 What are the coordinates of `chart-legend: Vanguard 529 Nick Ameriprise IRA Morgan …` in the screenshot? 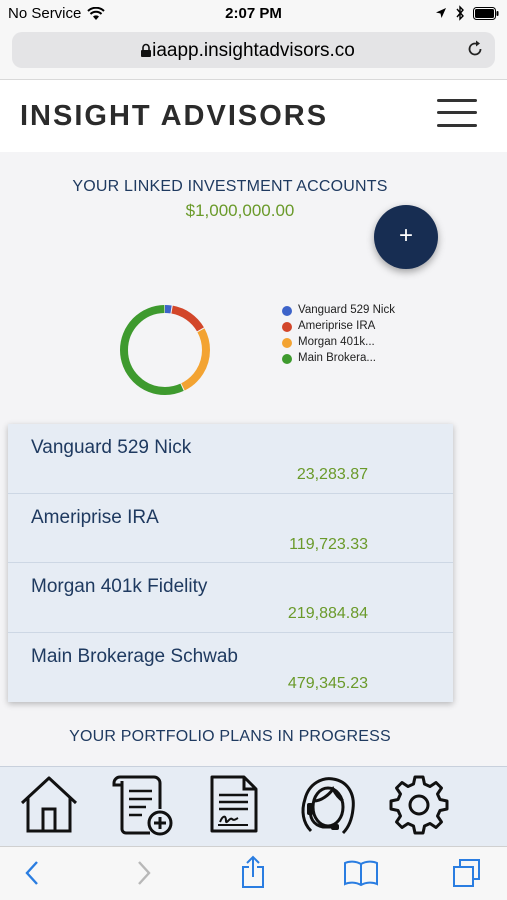 It's located at (342, 336).